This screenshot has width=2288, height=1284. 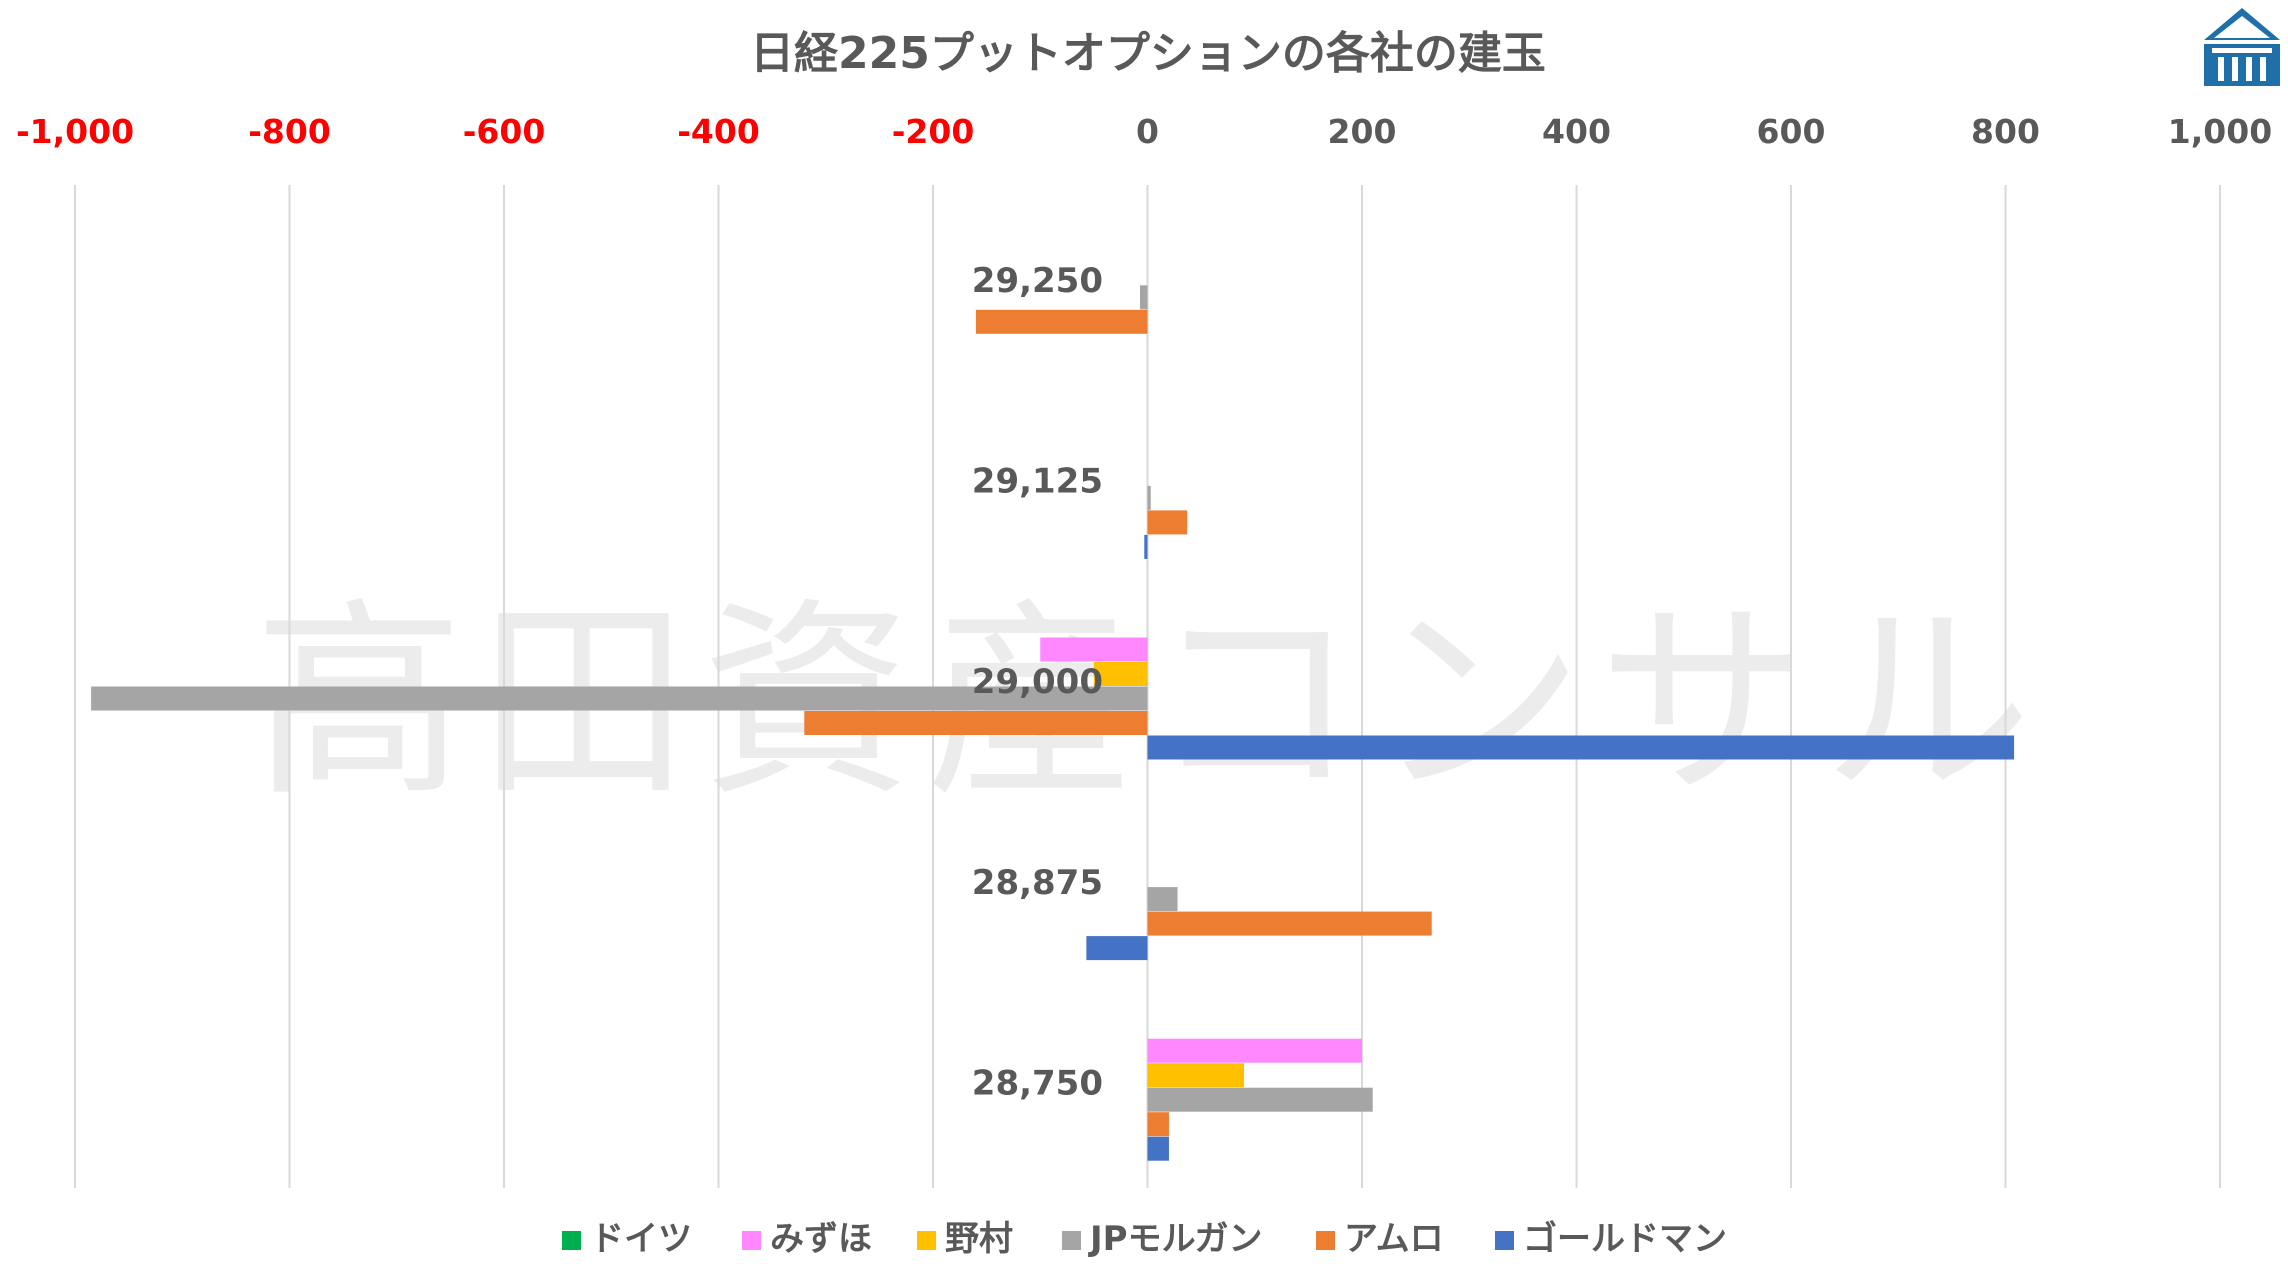 What do you see at coordinates (1175, 1239) in the screenshot?
I see `legend-label: JPモルガン` at bounding box center [1175, 1239].